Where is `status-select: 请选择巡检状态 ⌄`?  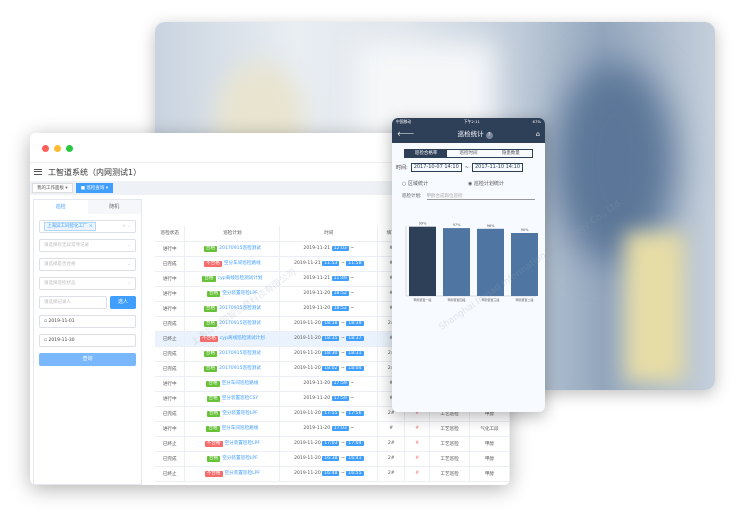
status-select: 请选择巡检状态 ⌄ is located at coordinates (87, 283).